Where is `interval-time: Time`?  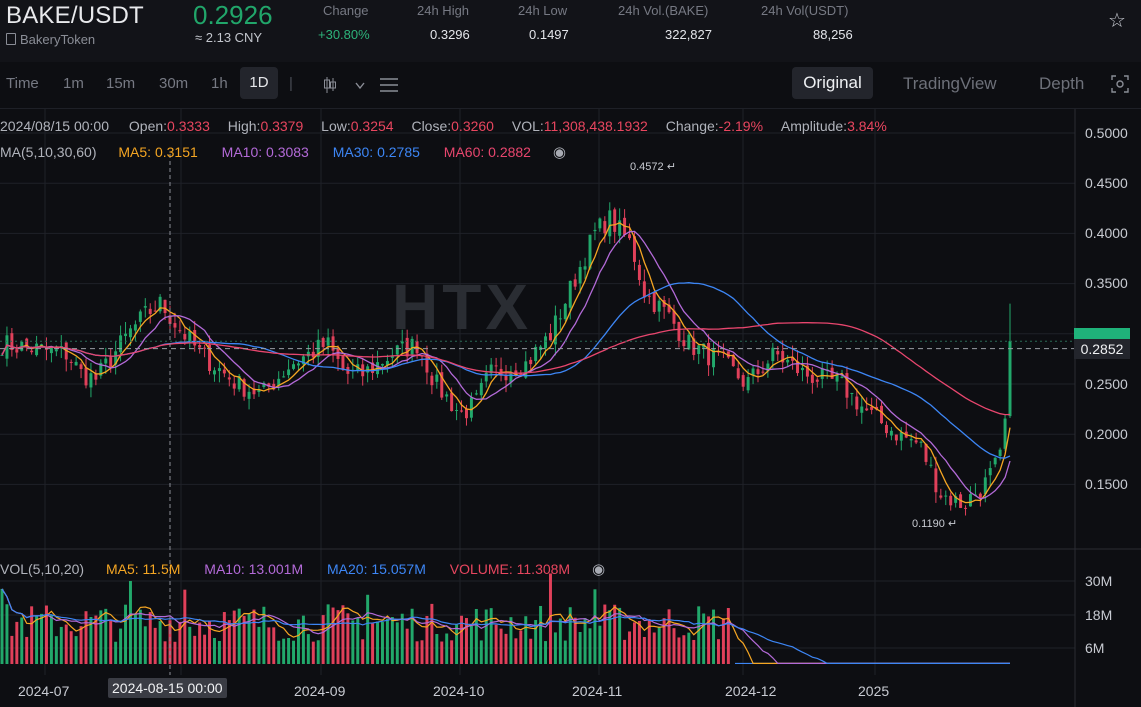 interval-time: Time is located at coordinates (22, 83).